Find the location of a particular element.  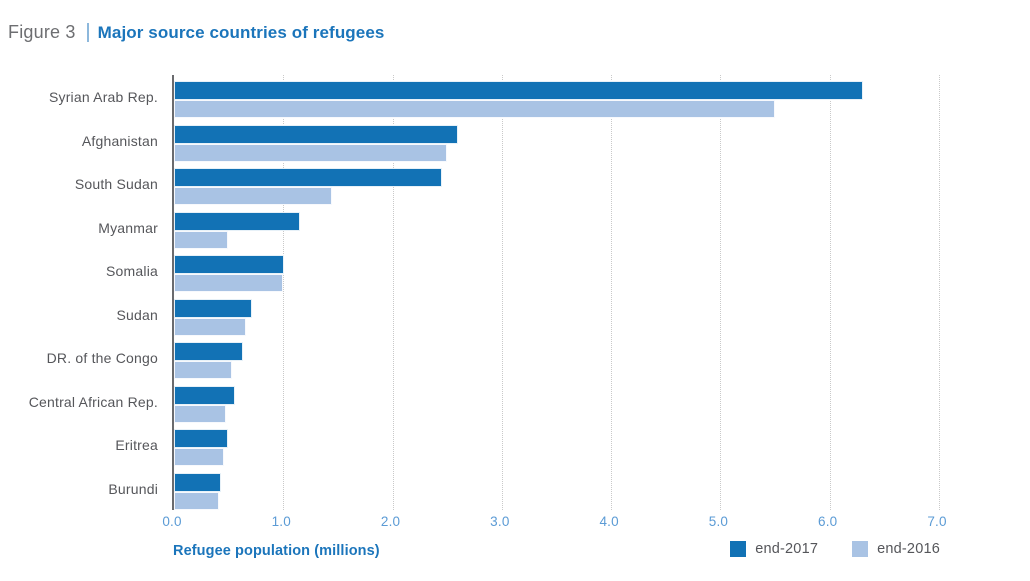

x-tick-label: 1.0 is located at coordinates (281, 521).